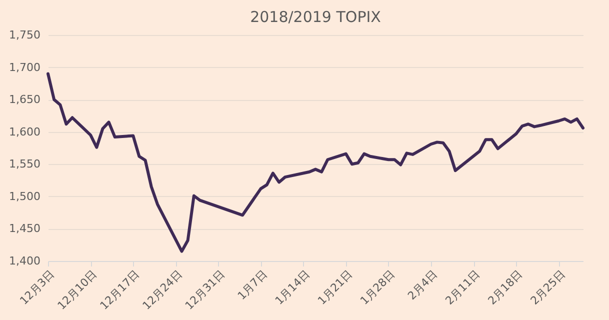 The image size is (609, 320). What do you see at coordinates (548, 288) in the screenshot?
I see `x-tick-label: 2月25日` at bounding box center [548, 288].